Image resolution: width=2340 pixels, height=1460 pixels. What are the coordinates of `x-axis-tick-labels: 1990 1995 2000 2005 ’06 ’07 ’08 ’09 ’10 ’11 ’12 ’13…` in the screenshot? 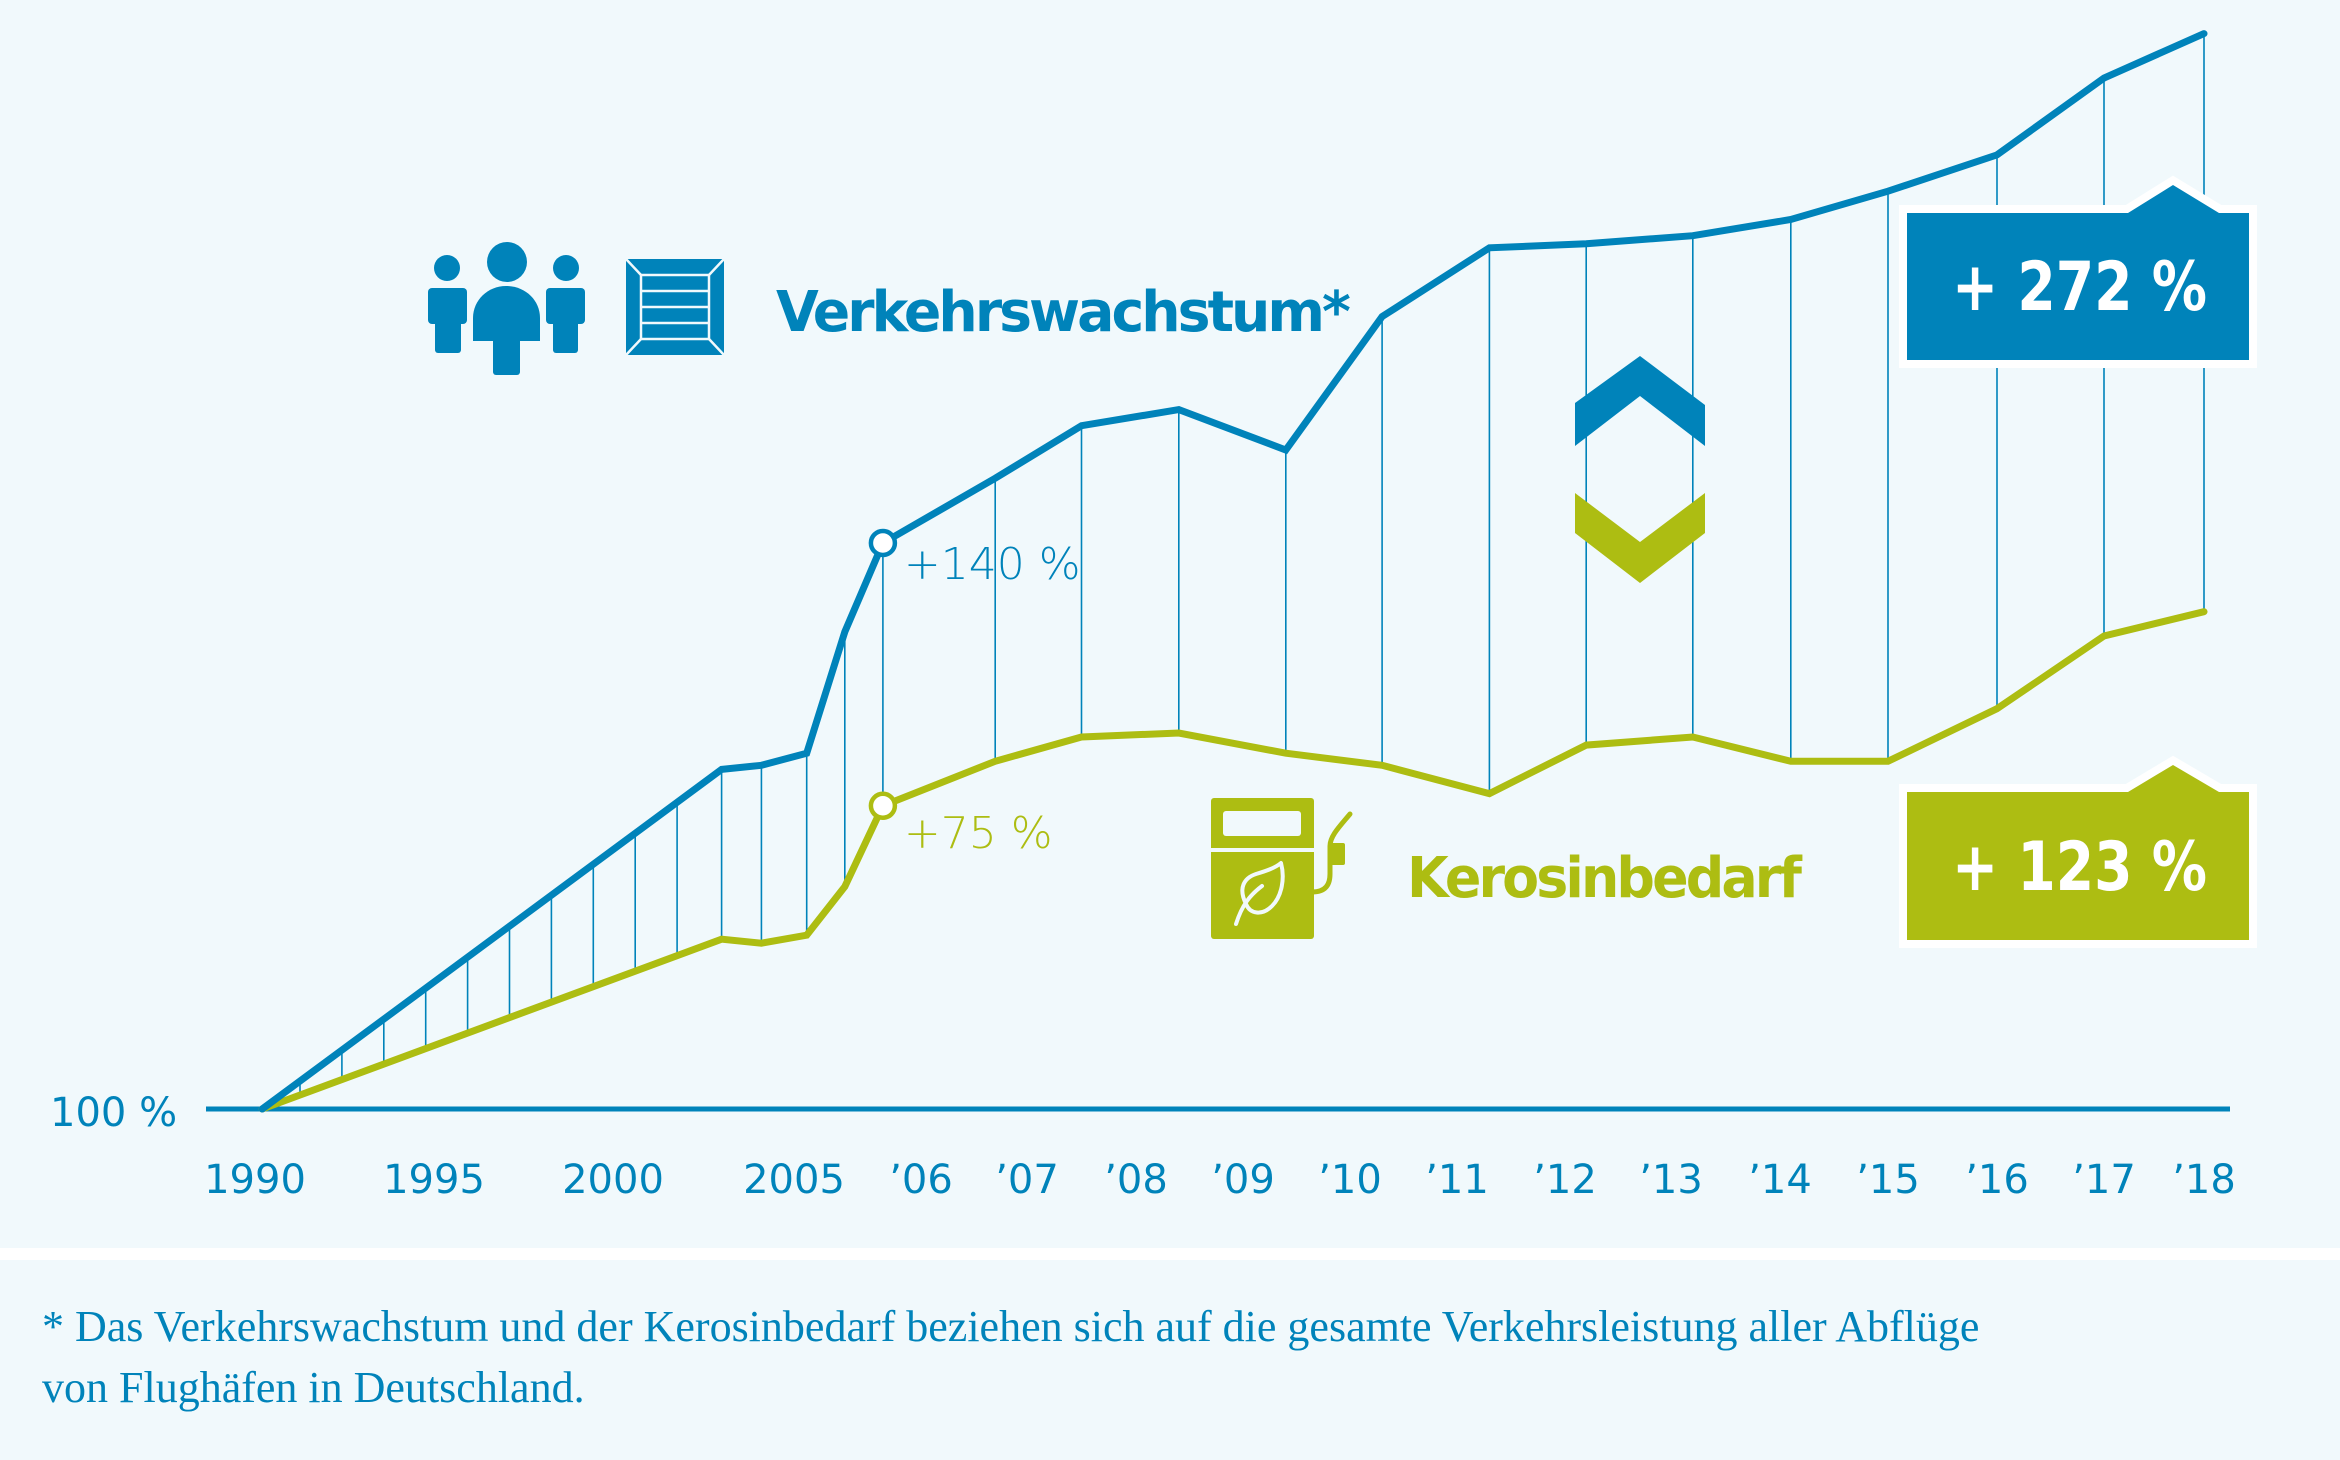 It's located at (1220, 1180).